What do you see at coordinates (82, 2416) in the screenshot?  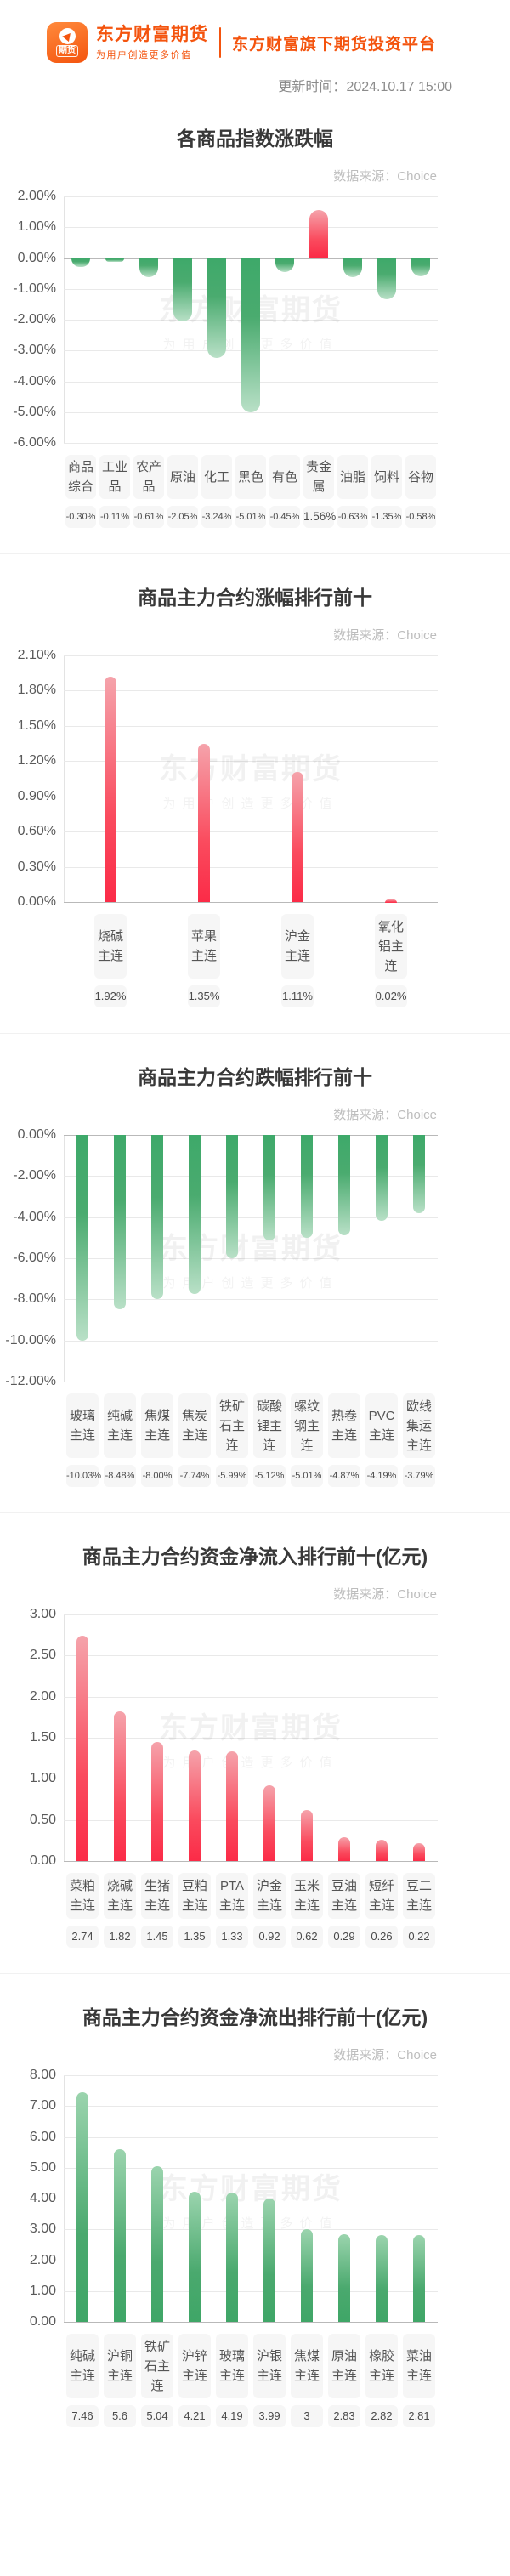 I see `value-cell: 7.46` at bounding box center [82, 2416].